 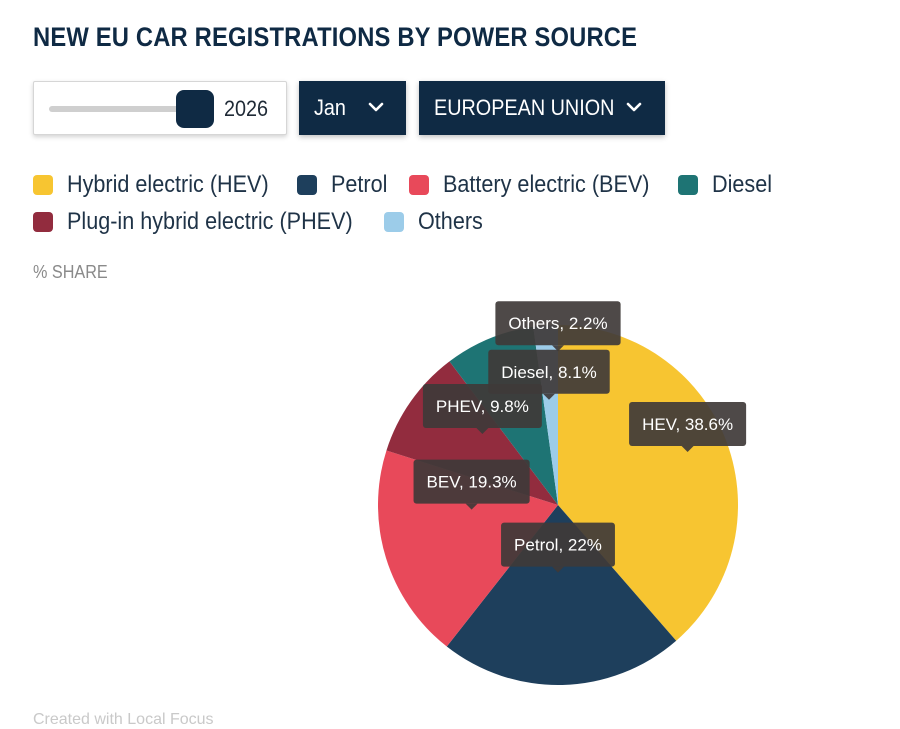 I want to click on data-label-phev: PHEV, 9.8%, so click(x=482, y=409).